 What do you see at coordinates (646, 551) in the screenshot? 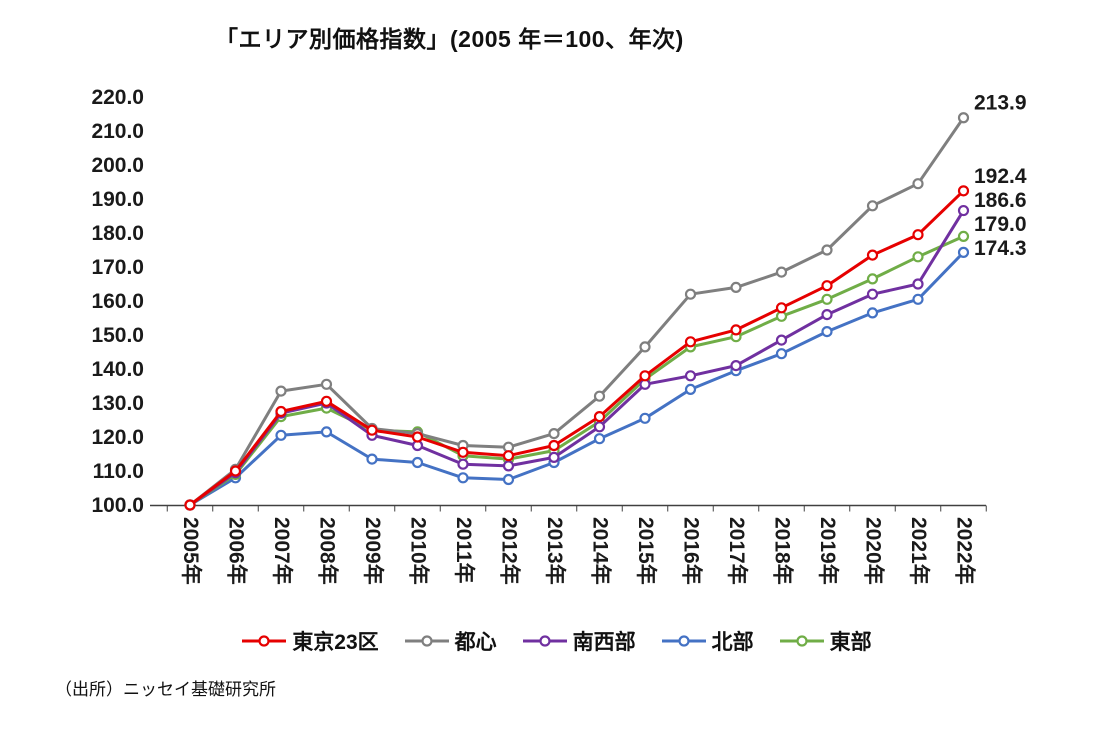
I see `x-axis-label: 2015年` at bounding box center [646, 551].